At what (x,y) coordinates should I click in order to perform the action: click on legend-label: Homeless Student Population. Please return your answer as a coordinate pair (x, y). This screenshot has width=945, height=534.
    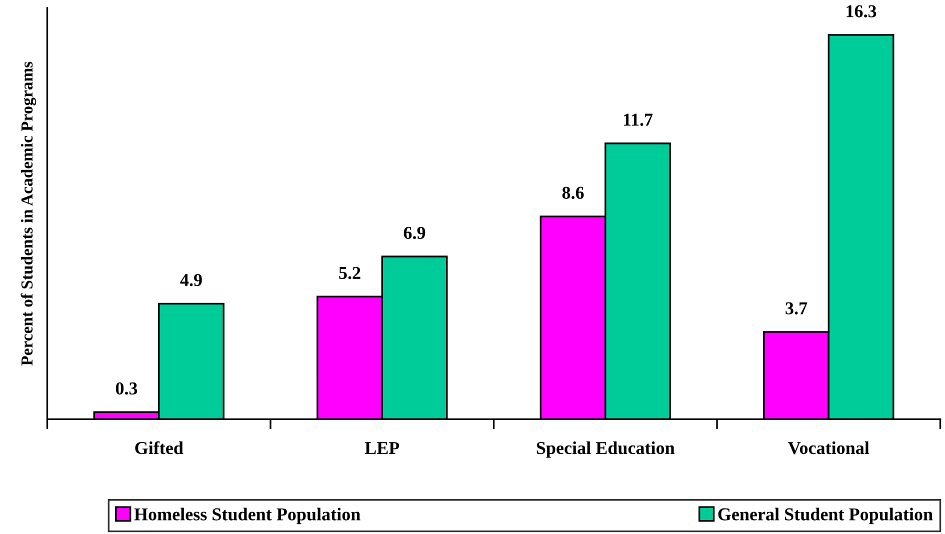
    Looking at the image, I should click on (247, 516).